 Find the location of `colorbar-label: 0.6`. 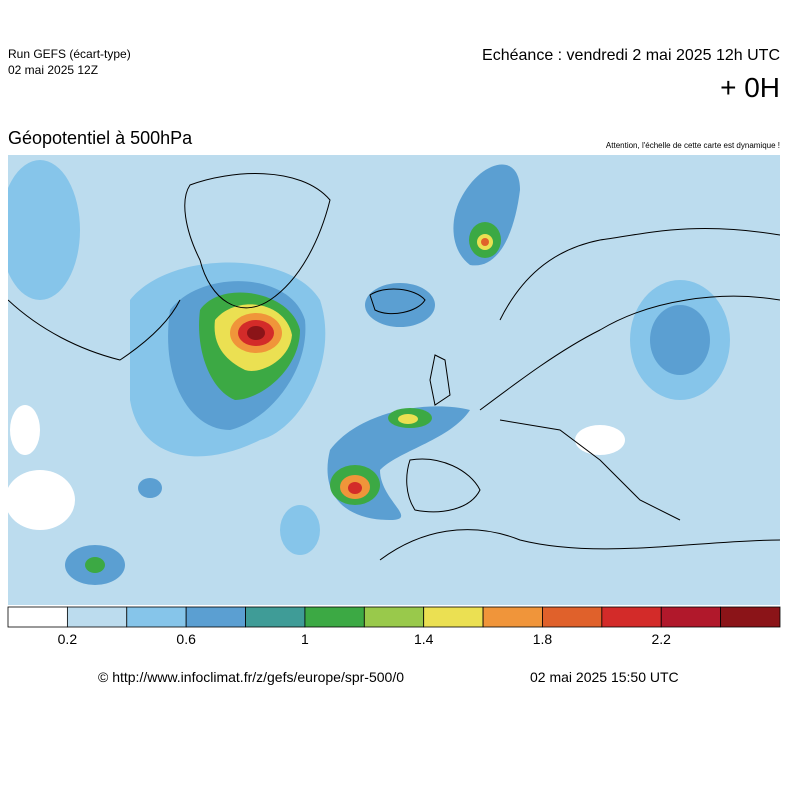

colorbar-label: 0.6 is located at coordinates (186, 639).